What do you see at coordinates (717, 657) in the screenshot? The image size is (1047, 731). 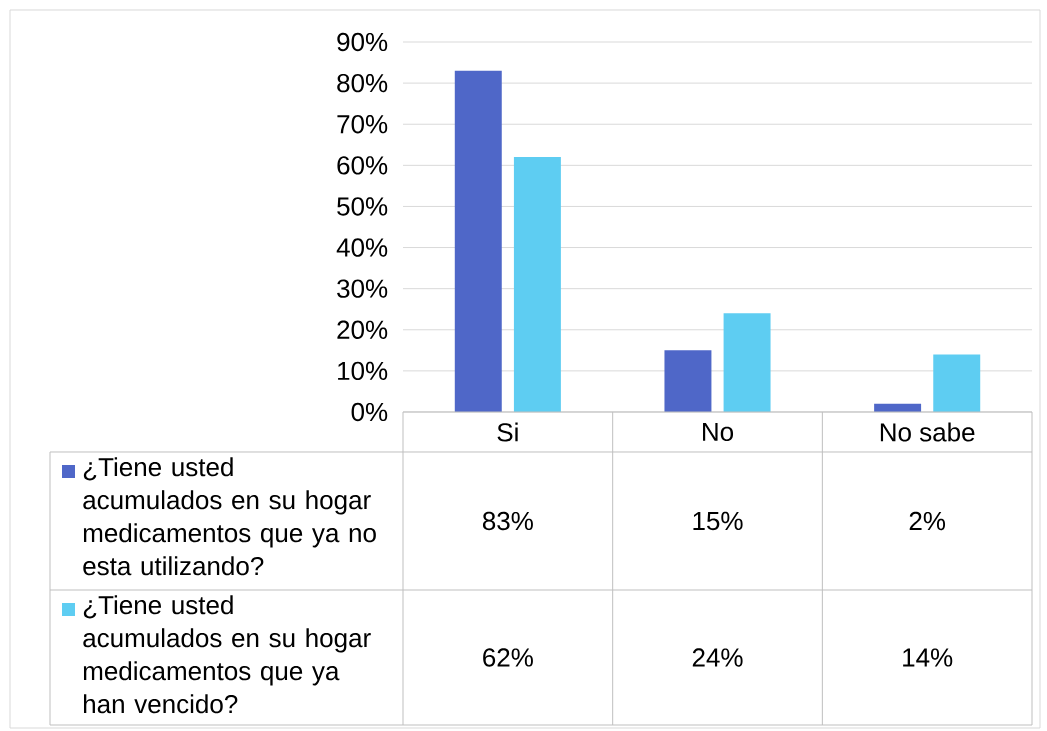 I see `data-label: 24%` at bounding box center [717, 657].